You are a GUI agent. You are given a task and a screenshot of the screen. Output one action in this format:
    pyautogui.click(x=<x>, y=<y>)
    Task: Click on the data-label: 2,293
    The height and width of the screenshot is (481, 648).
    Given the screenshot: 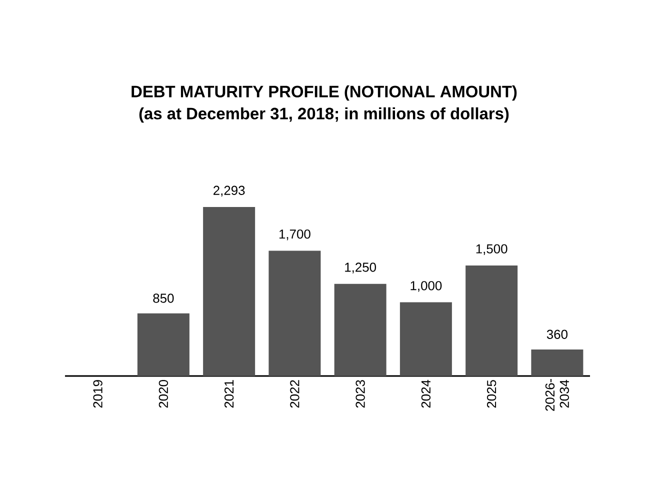 What is the action you would take?
    pyautogui.click(x=229, y=191)
    